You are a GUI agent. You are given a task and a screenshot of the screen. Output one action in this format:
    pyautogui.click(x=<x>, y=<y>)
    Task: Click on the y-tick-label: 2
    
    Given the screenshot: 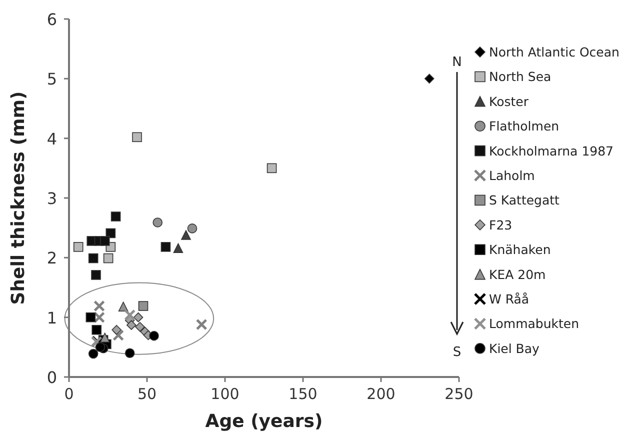 What is the action you would take?
    pyautogui.click(x=51, y=258)
    